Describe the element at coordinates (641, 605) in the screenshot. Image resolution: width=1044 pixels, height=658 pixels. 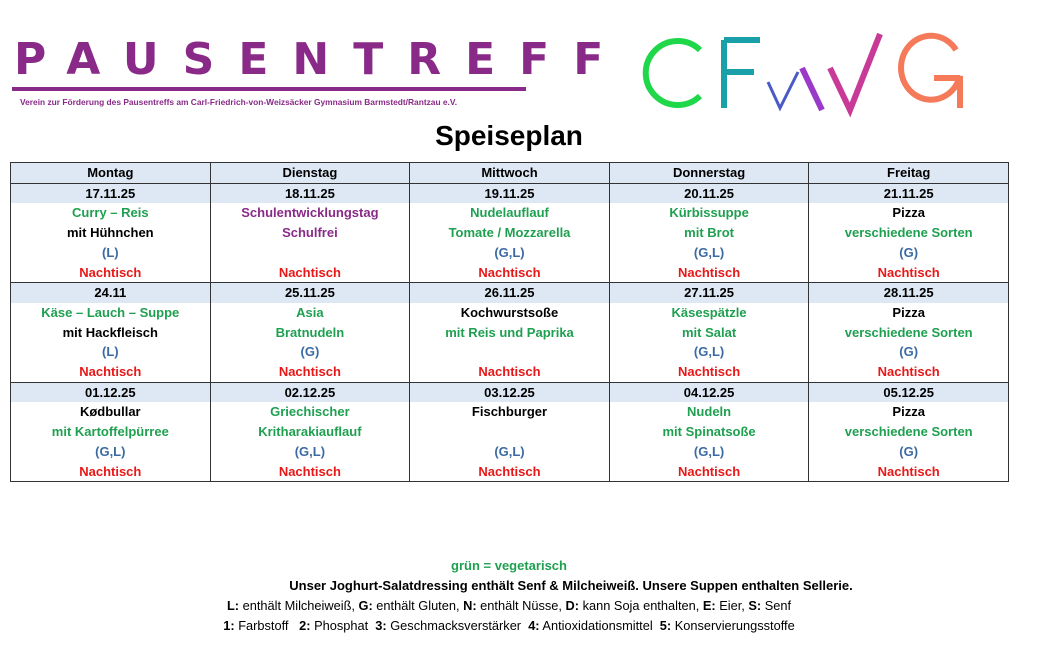
I see `allergen-desc: kann Soja enthalten,` at that location.